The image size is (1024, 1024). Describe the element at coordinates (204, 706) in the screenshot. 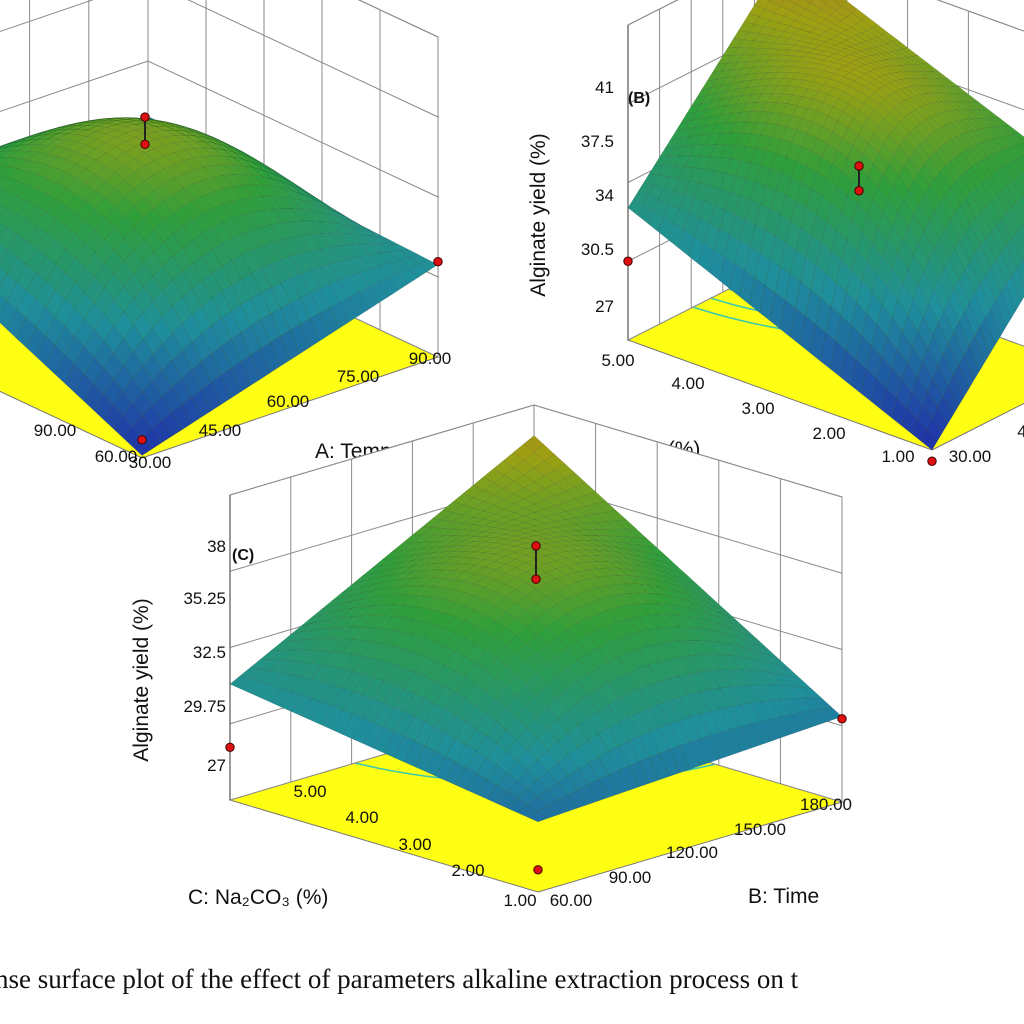

I see `z-tick-label: 29.75` at that location.